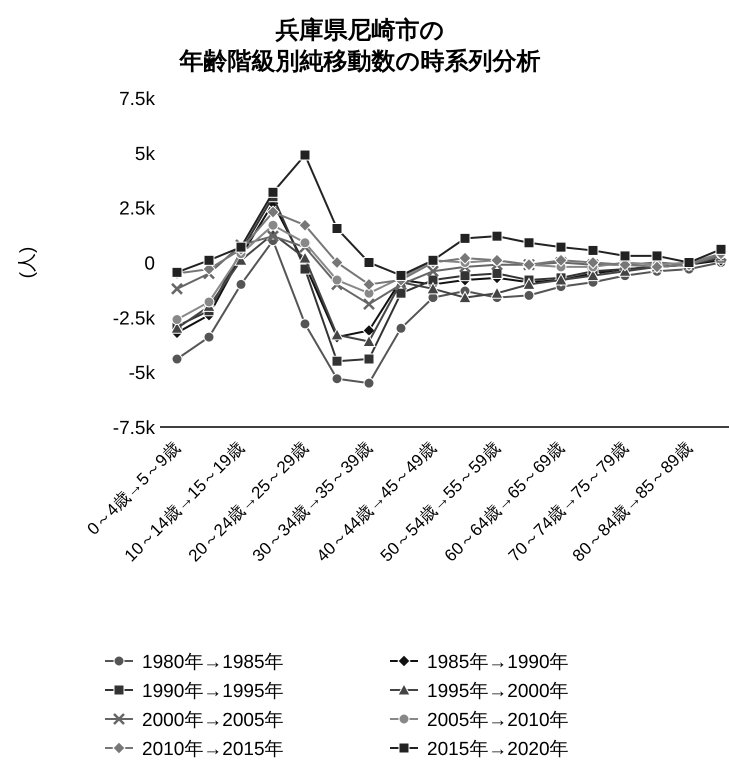 This screenshot has height=764, width=729. What do you see at coordinates (145, 154) in the screenshot?
I see `y-tick-label: 5k` at bounding box center [145, 154].